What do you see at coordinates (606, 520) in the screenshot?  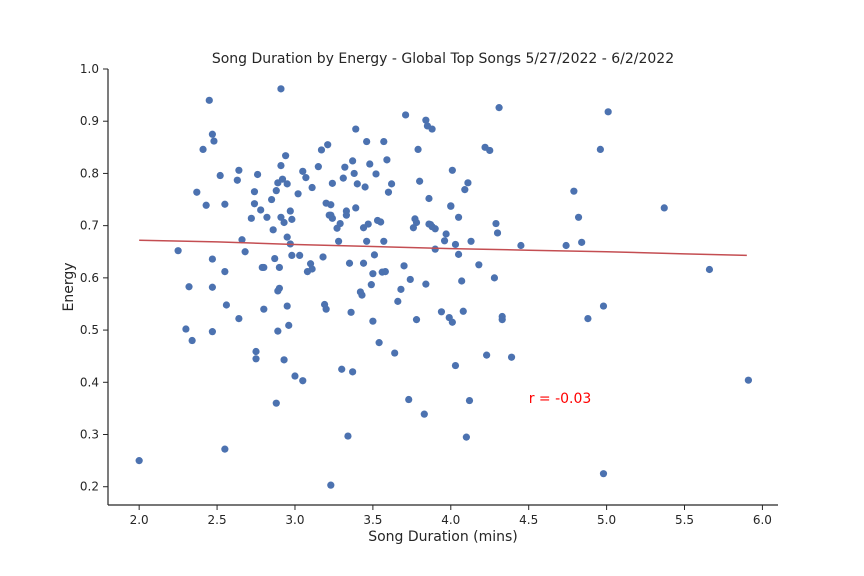 I see `x-tick-label: 5.0` at bounding box center [606, 520].